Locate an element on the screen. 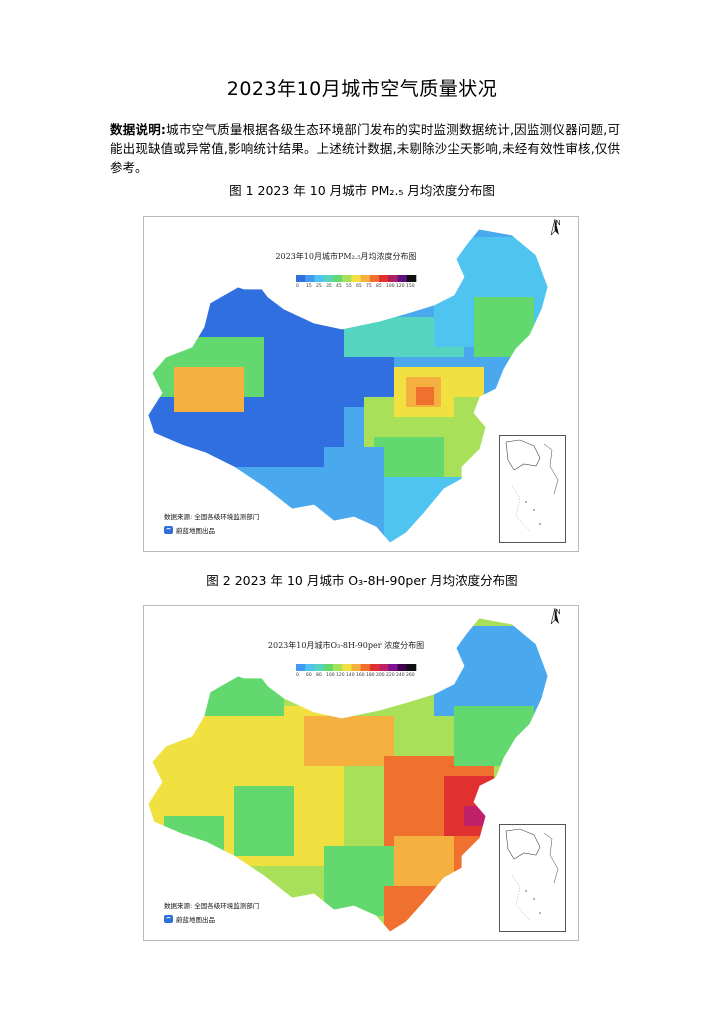 This screenshot has height=1024, width=724. legend-tick: 85 is located at coordinates (379, 286).